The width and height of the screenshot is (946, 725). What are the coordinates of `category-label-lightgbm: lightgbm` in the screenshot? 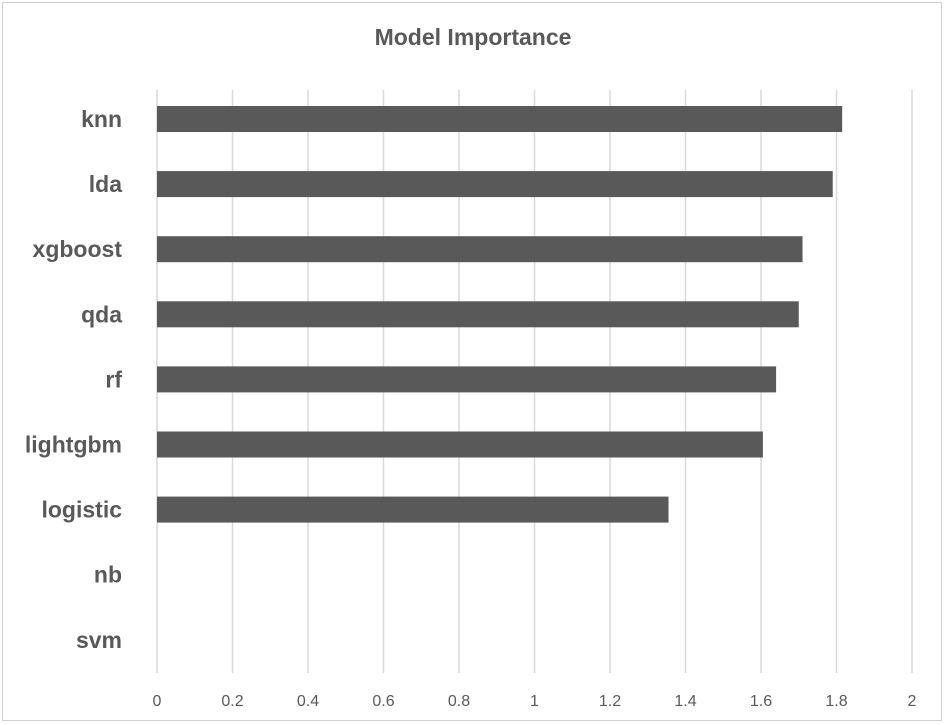 It's located at (73, 445).